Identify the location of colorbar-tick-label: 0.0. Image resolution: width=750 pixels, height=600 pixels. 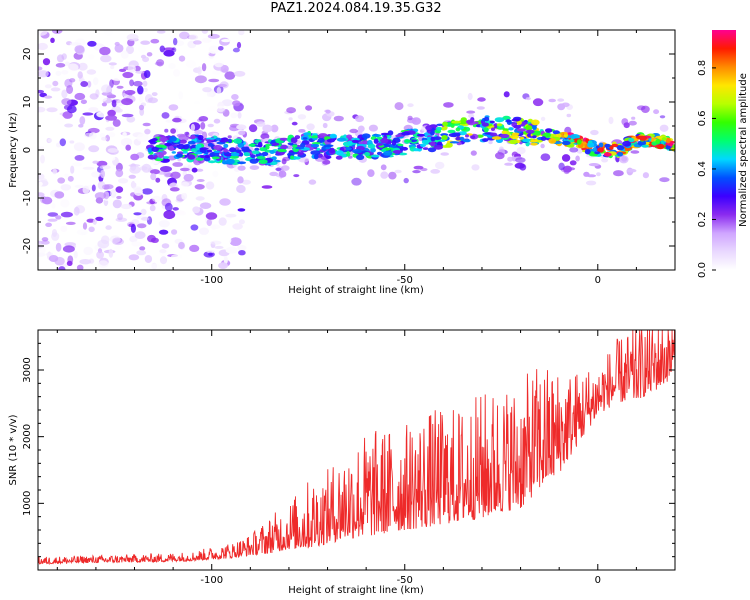
(702, 270).